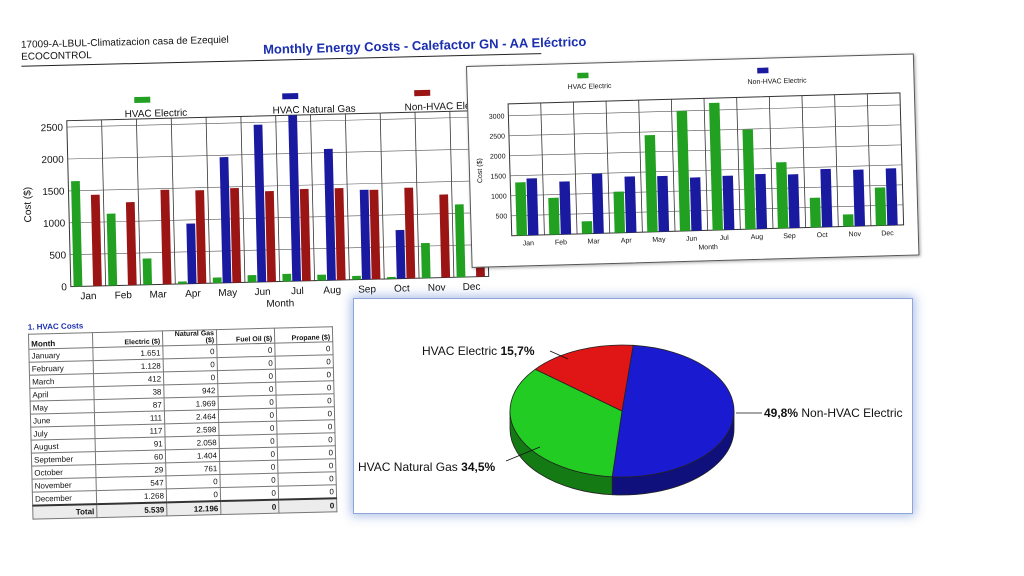 The width and height of the screenshot is (1024, 576). Describe the element at coordinates (461, 351) in the screenshot. I see `pie-slice-name: HVAC Electric` at that location.